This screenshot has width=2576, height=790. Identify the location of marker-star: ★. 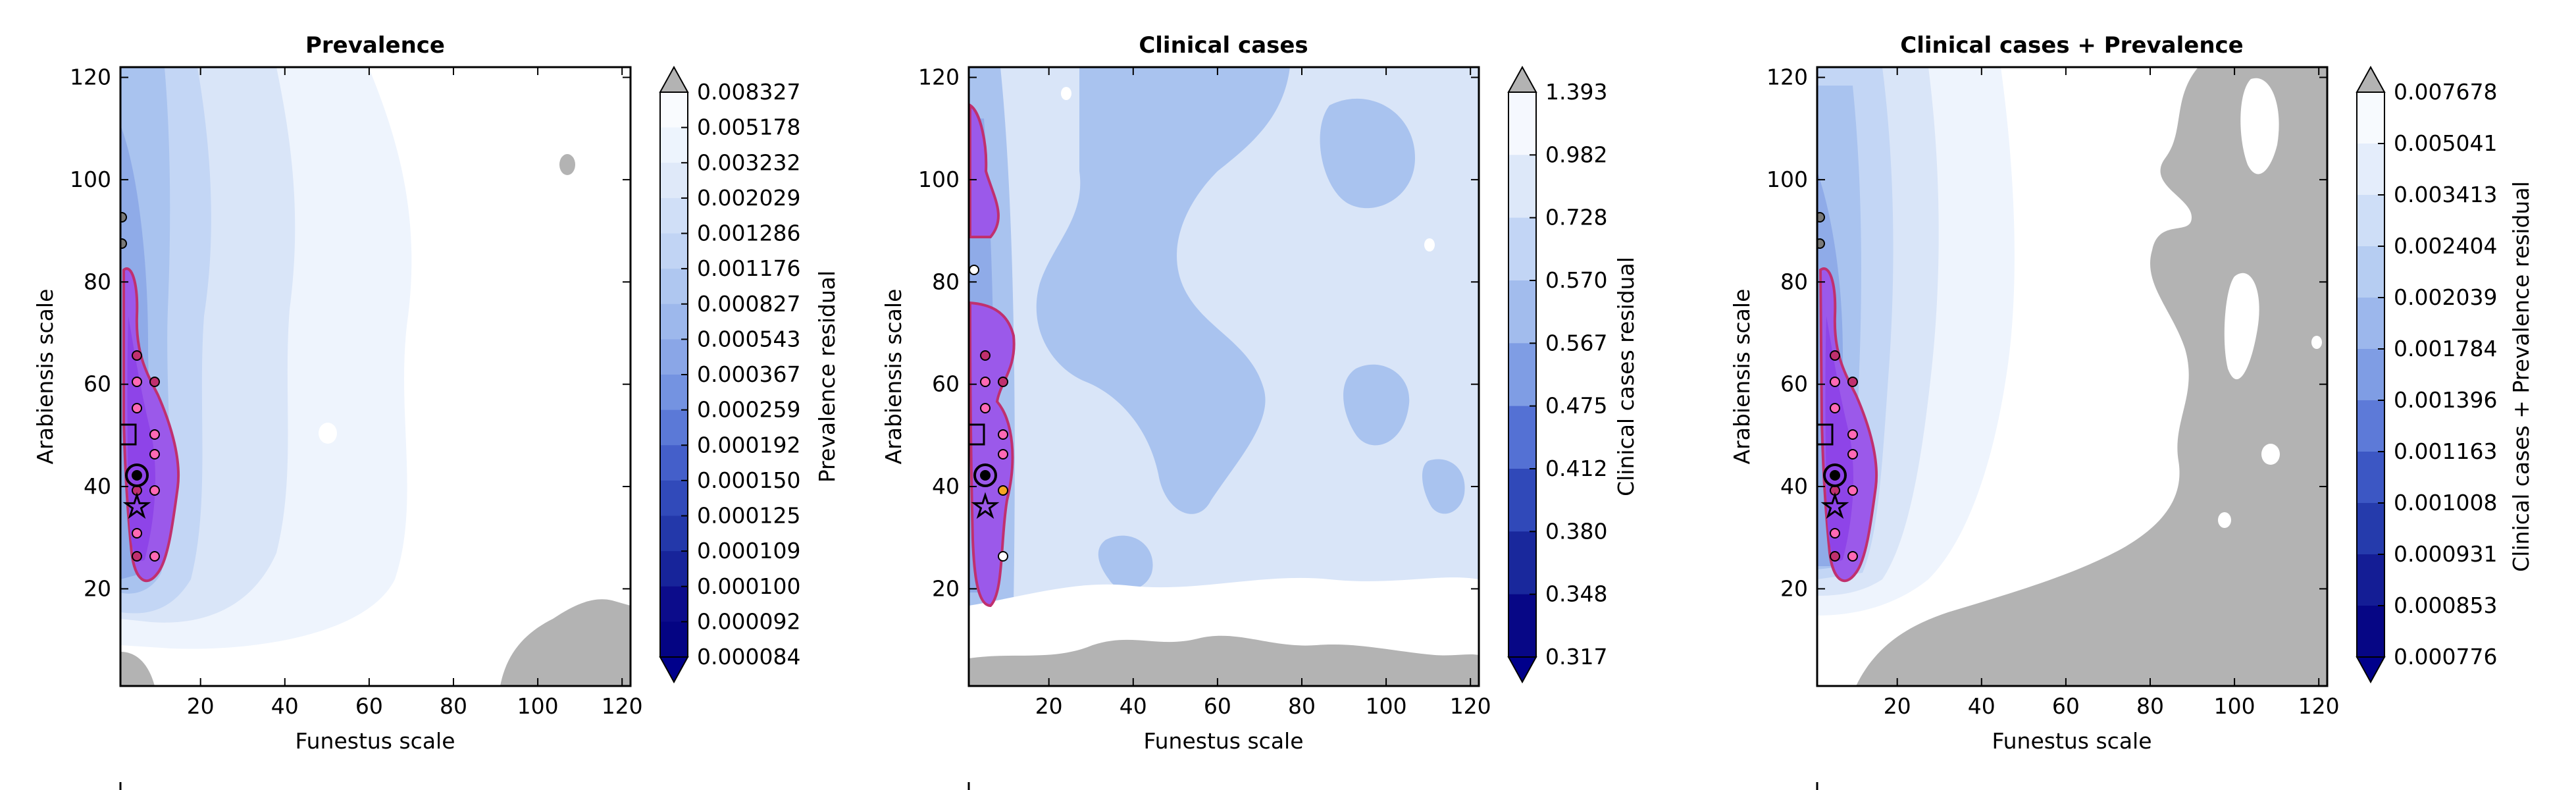
(136, 506).